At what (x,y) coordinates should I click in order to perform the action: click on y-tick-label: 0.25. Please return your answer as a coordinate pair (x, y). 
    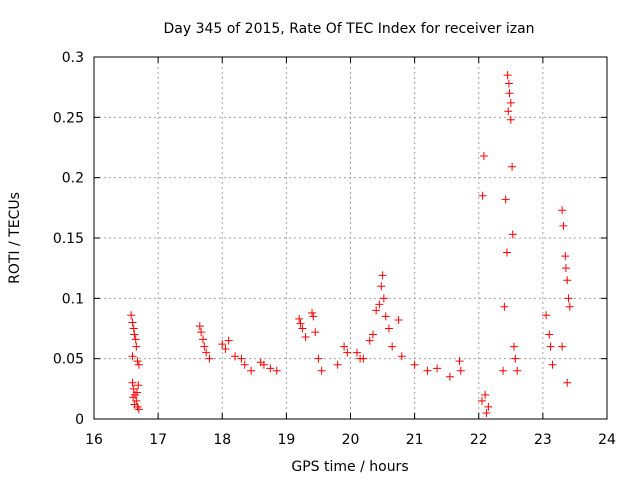
    Looking at the image, I should click on (68, 118).